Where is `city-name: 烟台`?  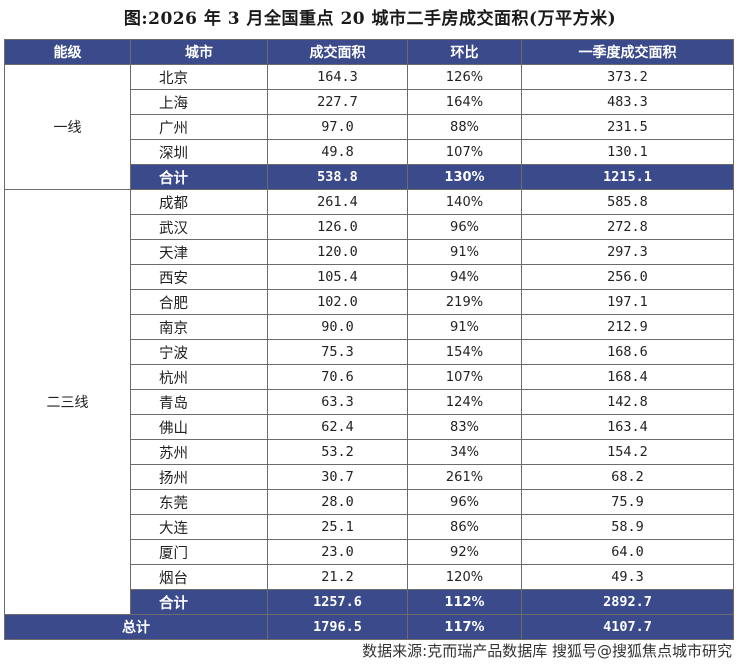
city-name: 烟台 is located at coordinates (199, 577).